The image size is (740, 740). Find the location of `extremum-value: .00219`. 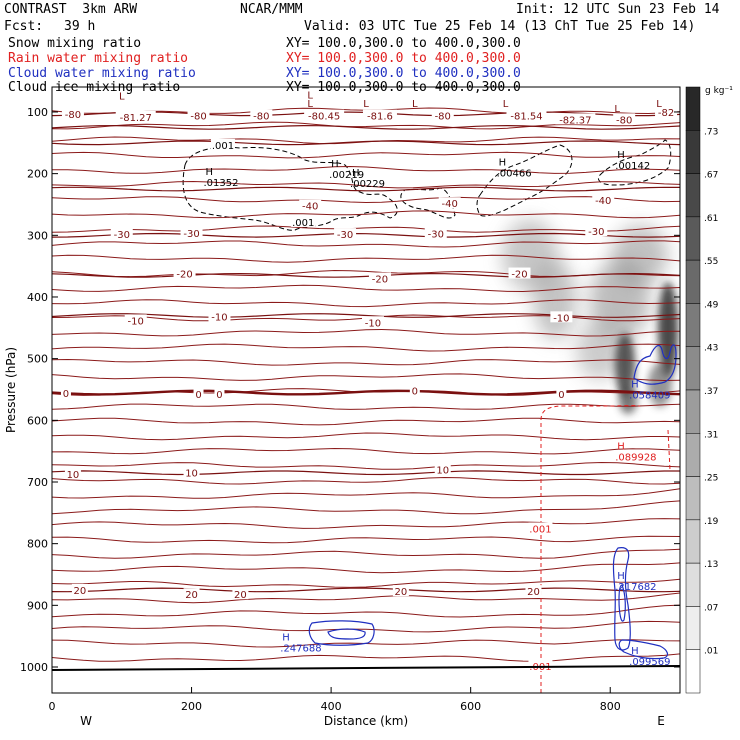

extremum-value: .00219 is located at coordinates (346, 175).